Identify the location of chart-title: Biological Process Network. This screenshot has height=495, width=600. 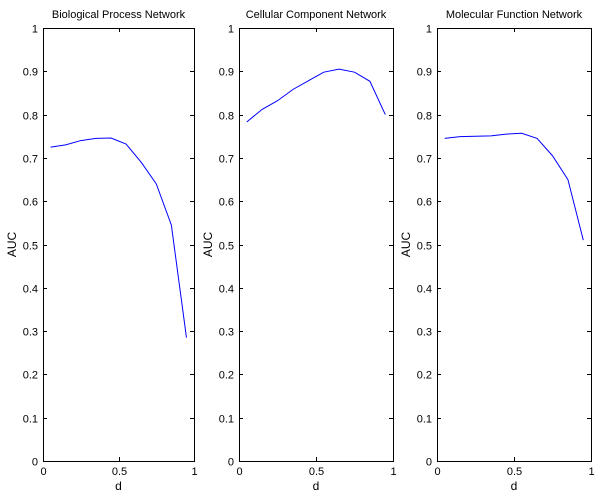
(119, 15).